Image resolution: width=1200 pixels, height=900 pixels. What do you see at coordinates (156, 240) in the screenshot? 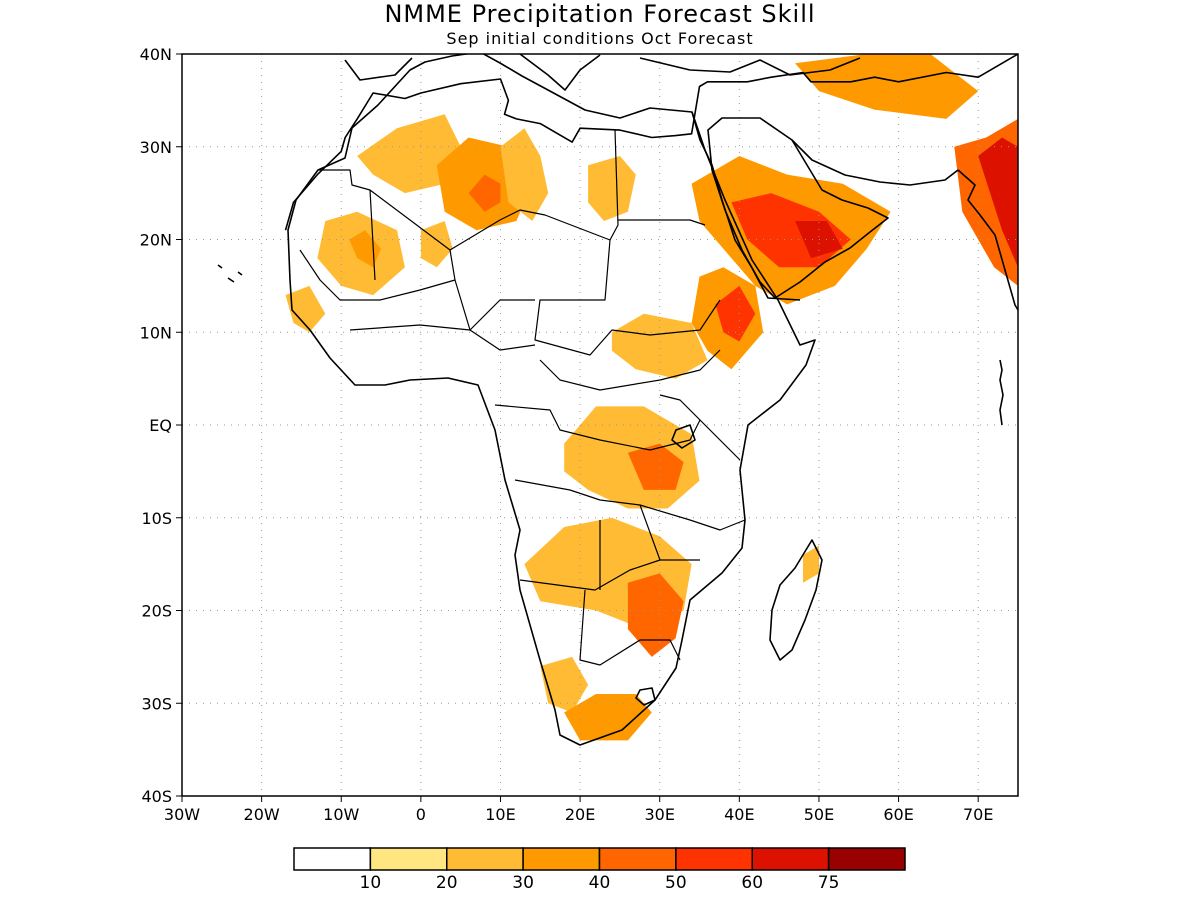
I see `y-tick-label: 20N` at bounding box center [156, 240].